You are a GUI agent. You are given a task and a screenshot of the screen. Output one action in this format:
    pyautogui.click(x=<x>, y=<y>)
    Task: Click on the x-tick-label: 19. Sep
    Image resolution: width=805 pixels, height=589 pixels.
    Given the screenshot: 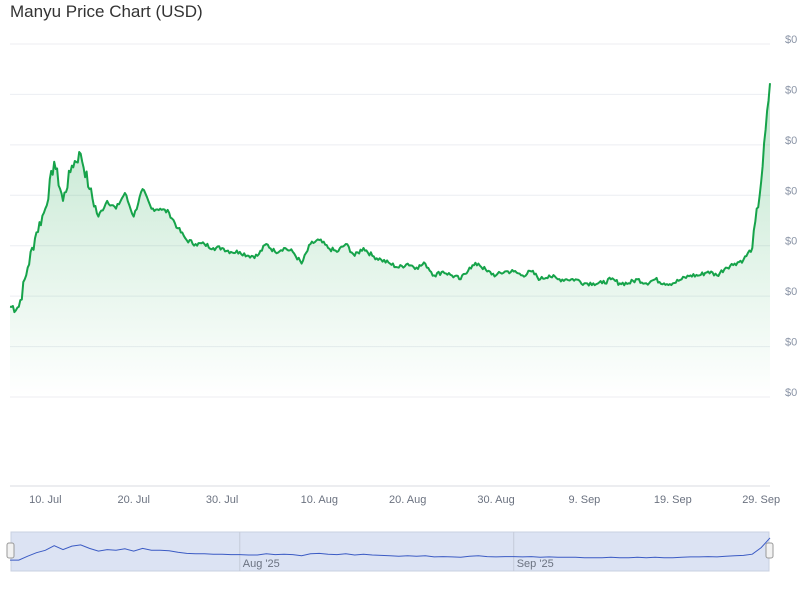 What is the action you would take?
    pyautogui.click(x=673, y=500)
    